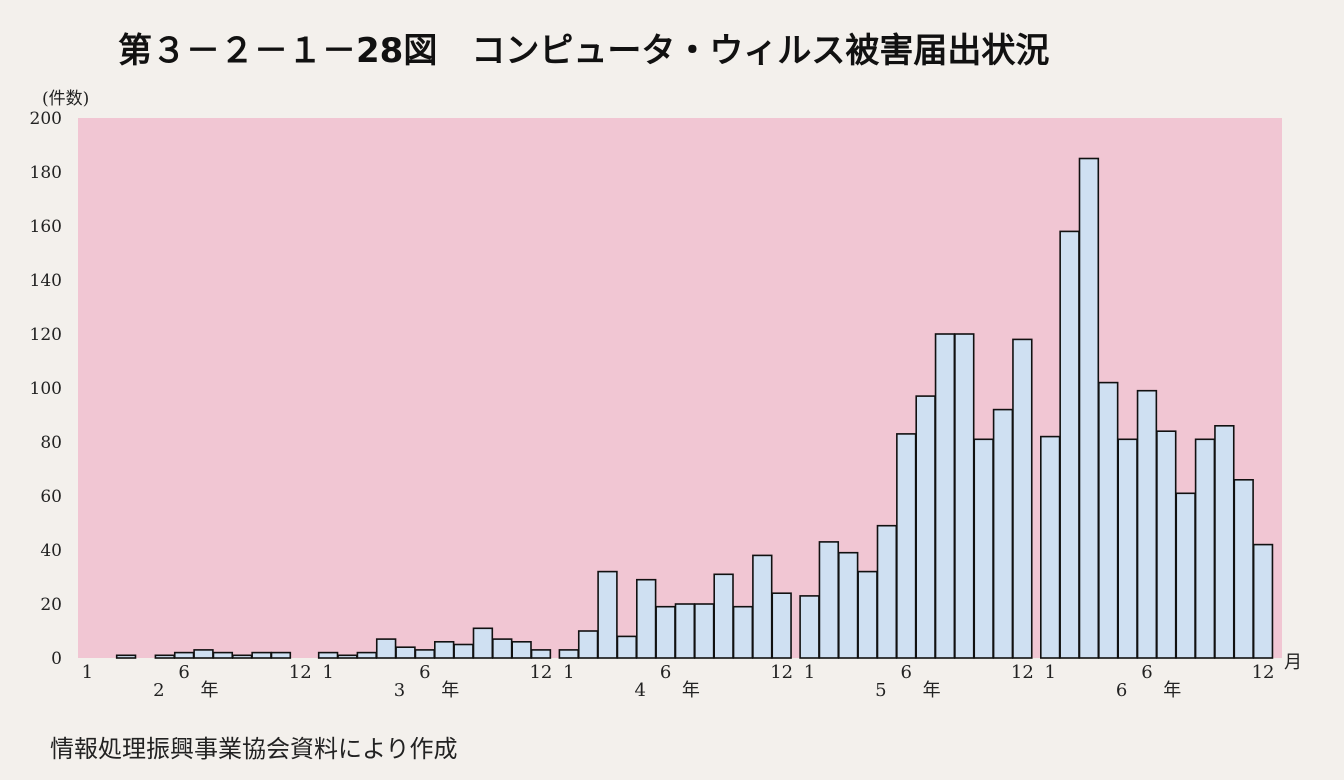 The width and height of the screenshot is (1344, 780). I want to click on y-tick-label: 0, so click(56, 659).